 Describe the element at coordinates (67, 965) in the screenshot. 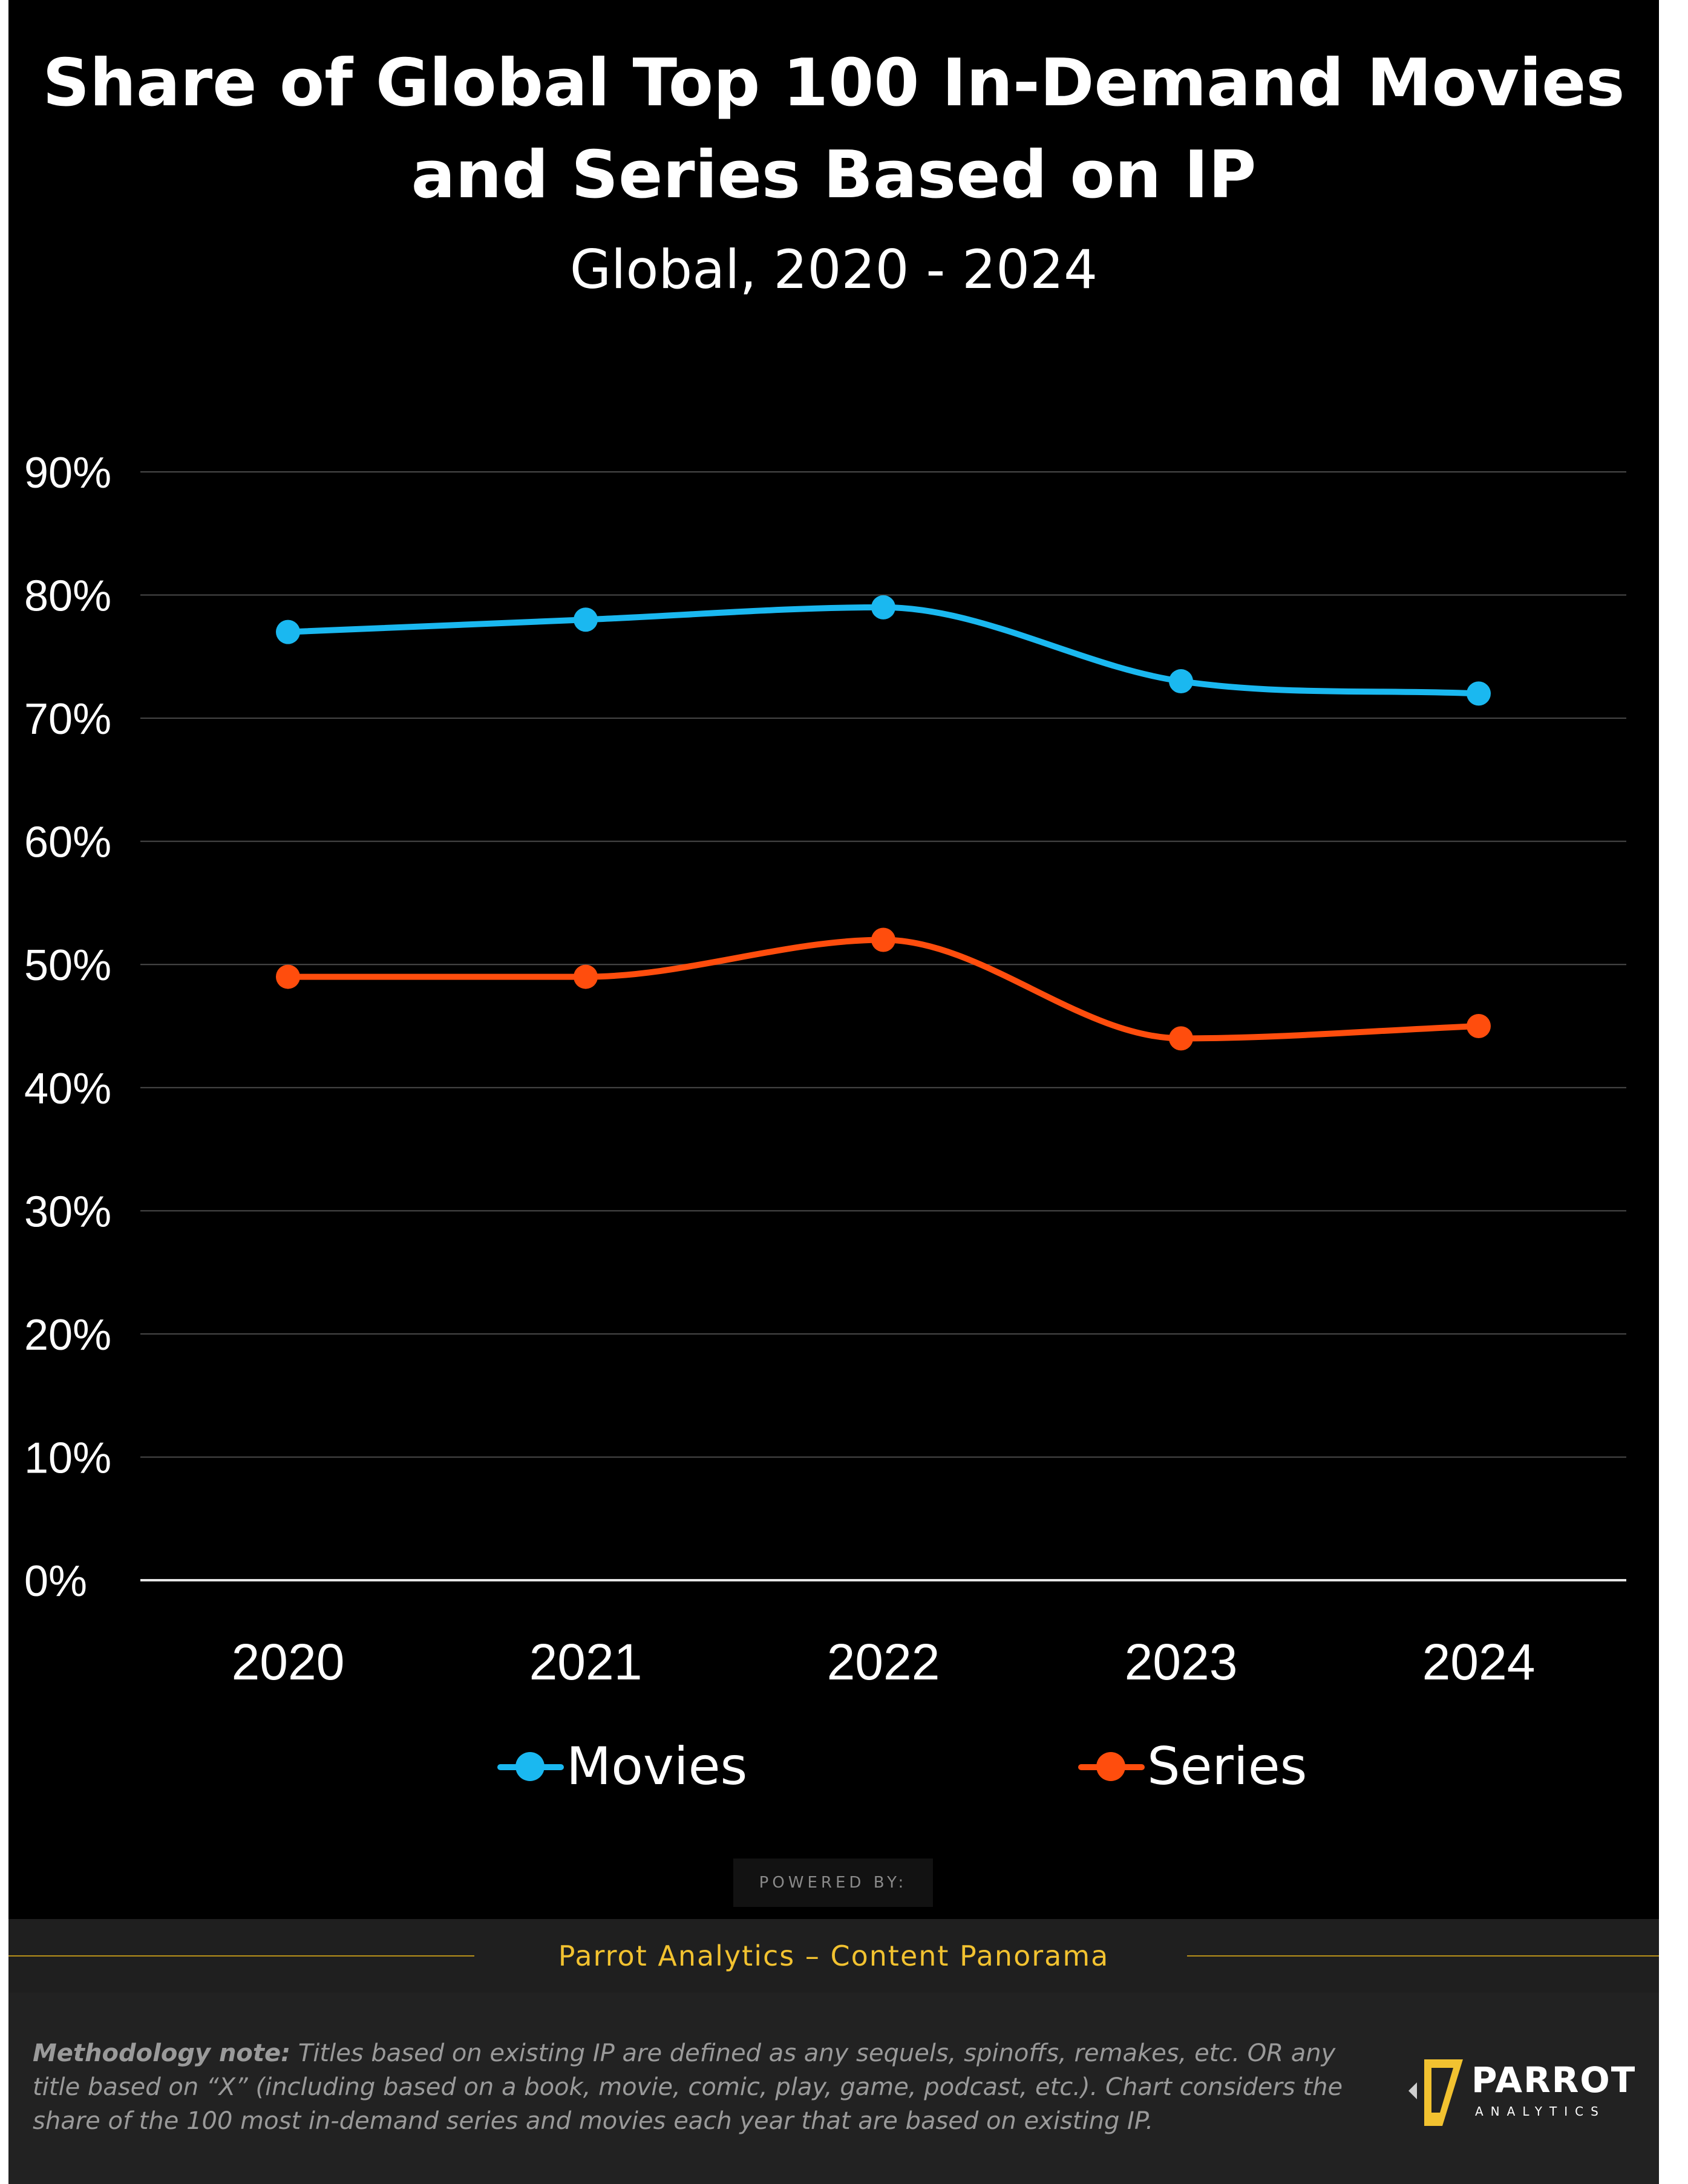

I see `y-tick-label: 50%` at that location.